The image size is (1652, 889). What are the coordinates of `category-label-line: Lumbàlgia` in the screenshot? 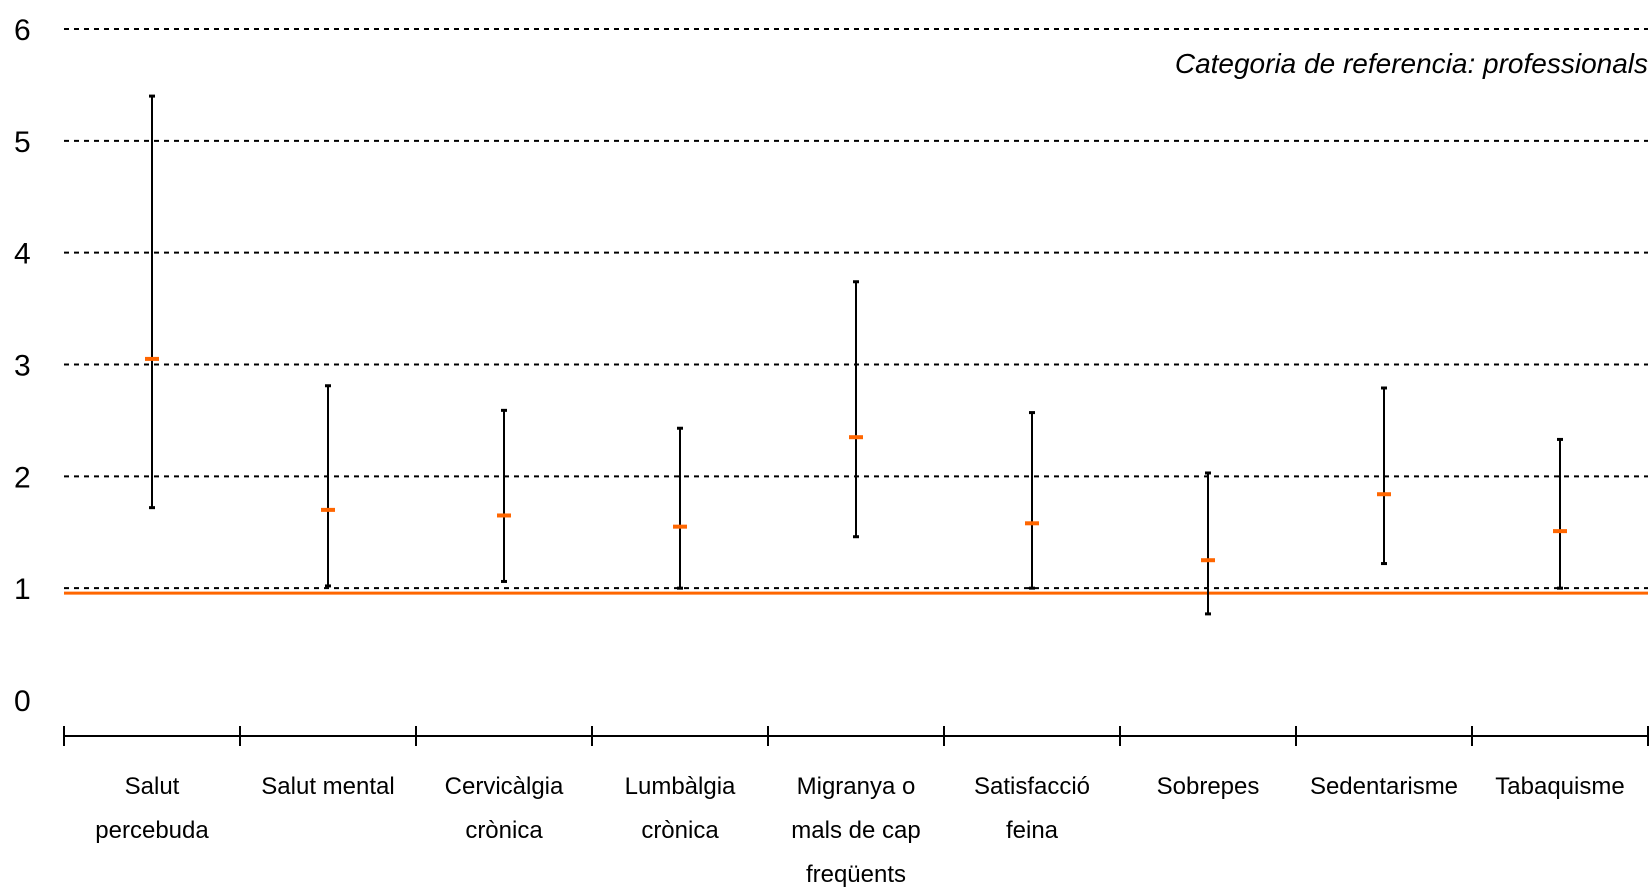 It's located at (680, 786).